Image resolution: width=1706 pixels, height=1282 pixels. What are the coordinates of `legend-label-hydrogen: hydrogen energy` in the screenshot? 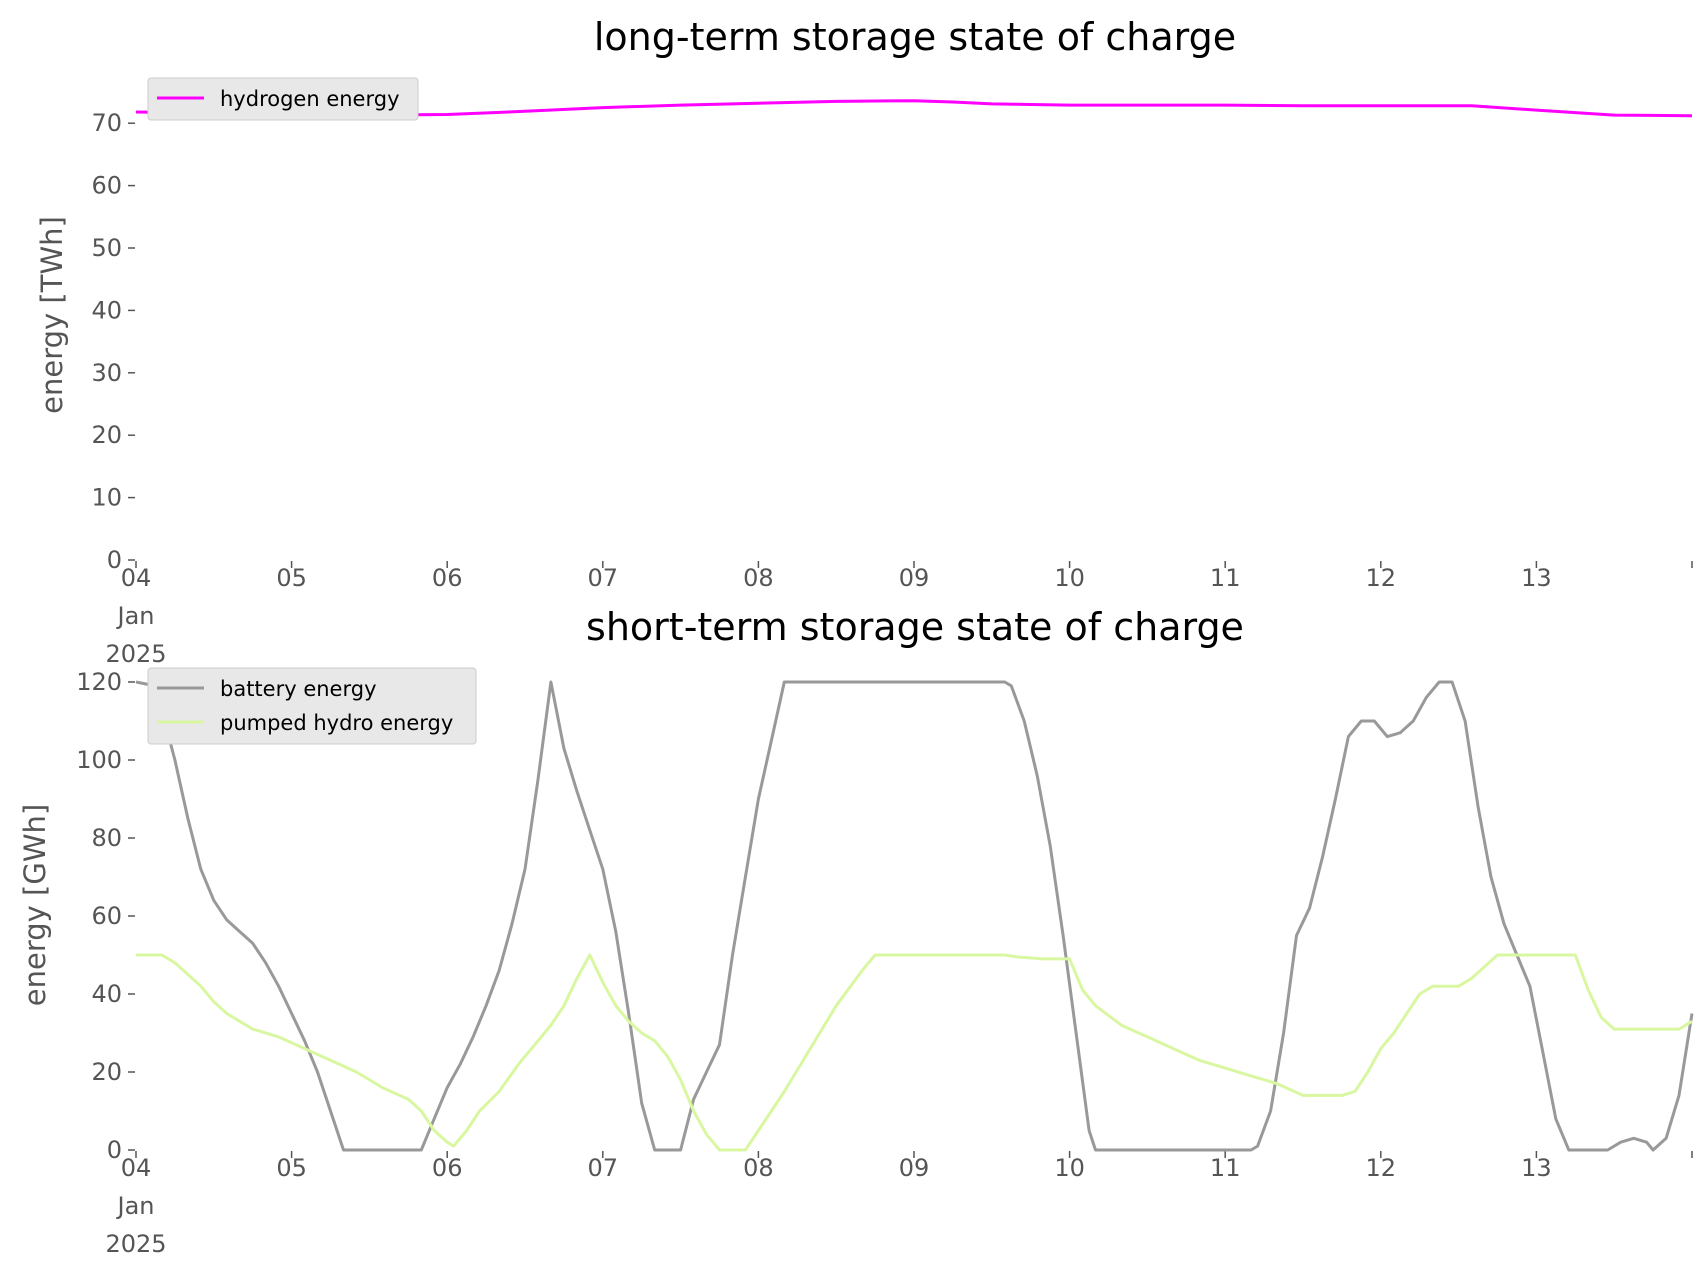 It's located at (310, 99).